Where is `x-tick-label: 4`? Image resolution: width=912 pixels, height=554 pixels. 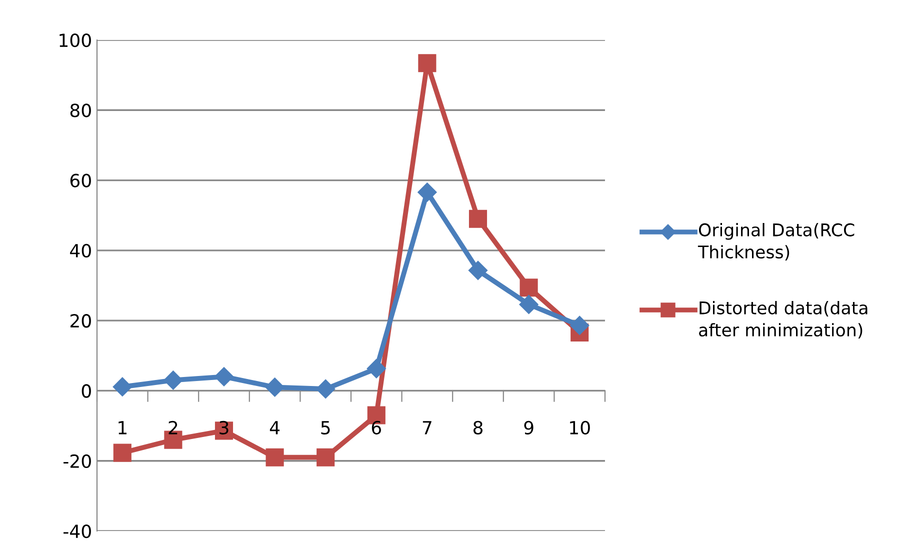
x-tick-label: 4 is located at coordinates (275, 427).